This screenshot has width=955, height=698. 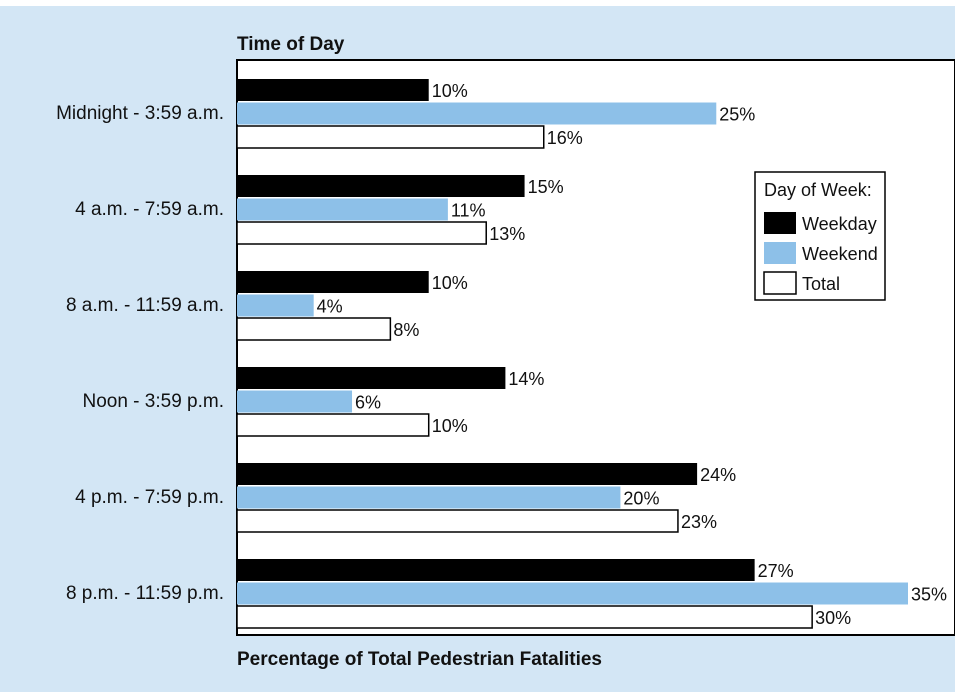 What do you see at coordinates (737, 115) in the screenshot?
I see `data-label: 25%` at bounding box center [737, 115].